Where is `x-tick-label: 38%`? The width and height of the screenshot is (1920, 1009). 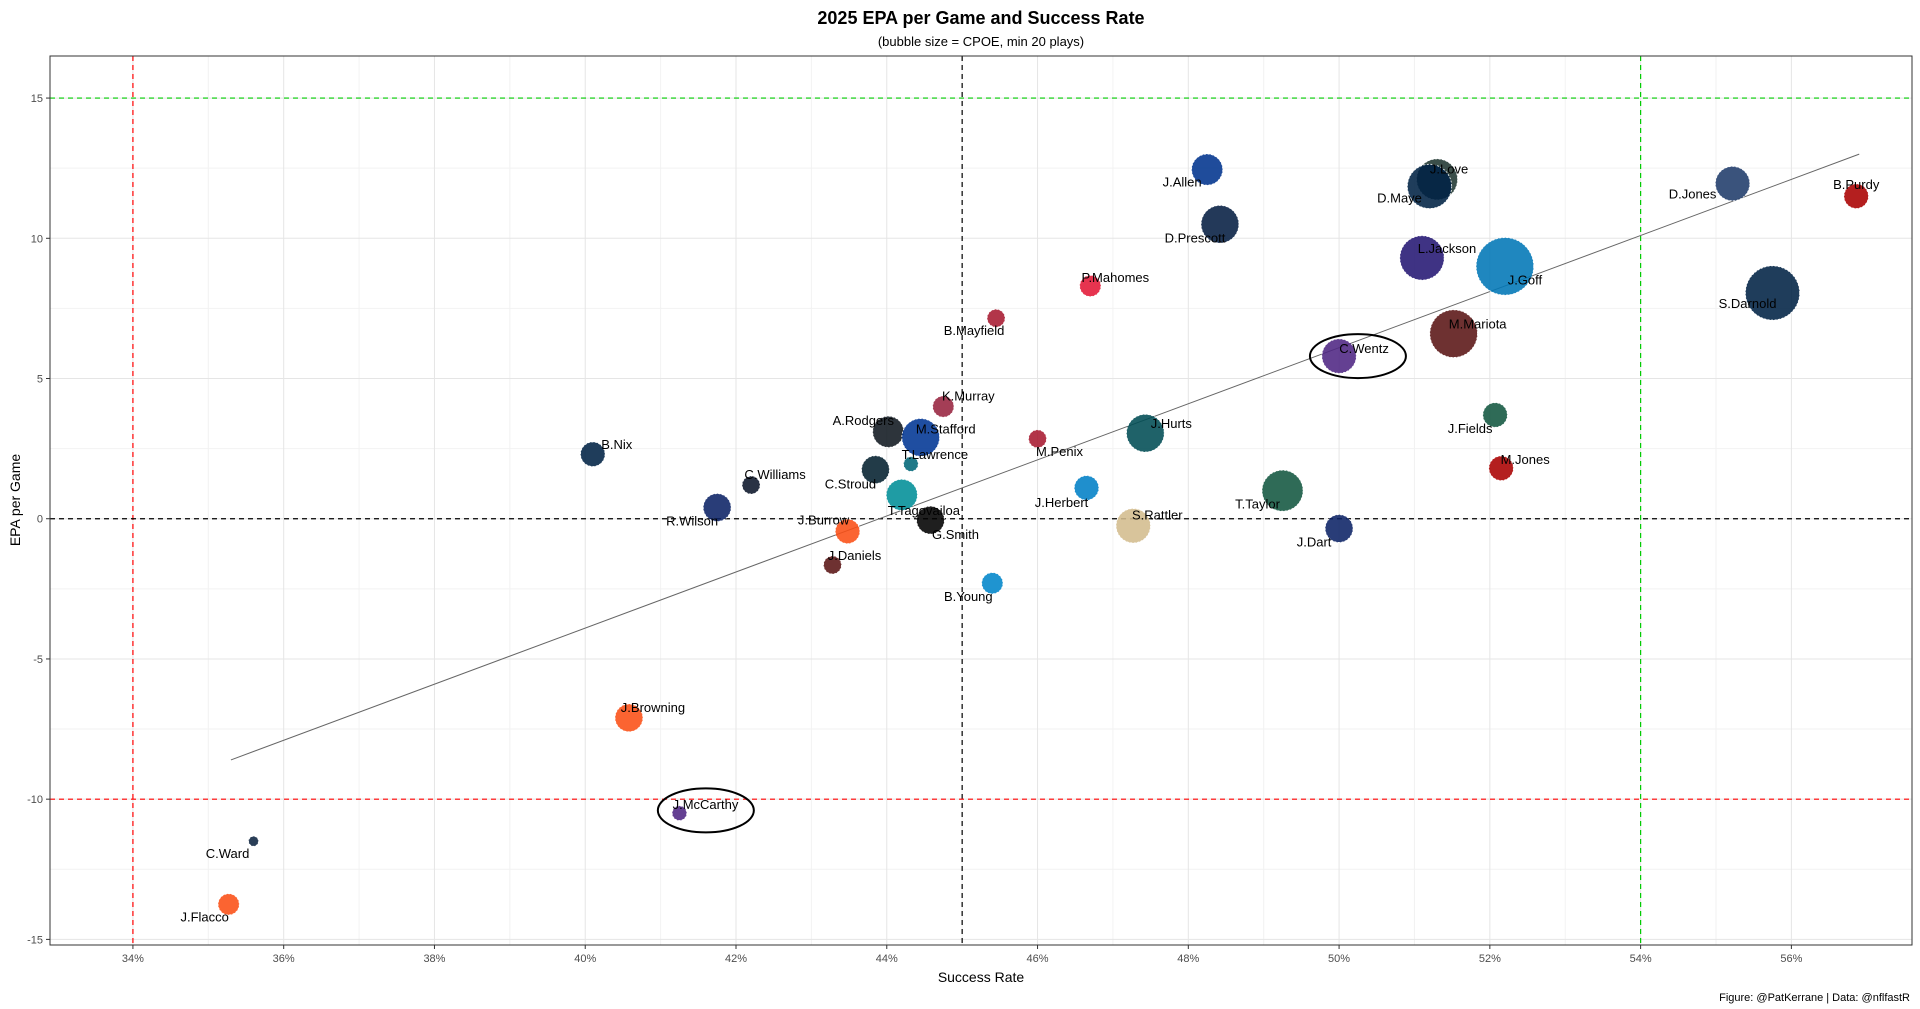
x-tick-label: 38% is located at coordinates (434, 959).